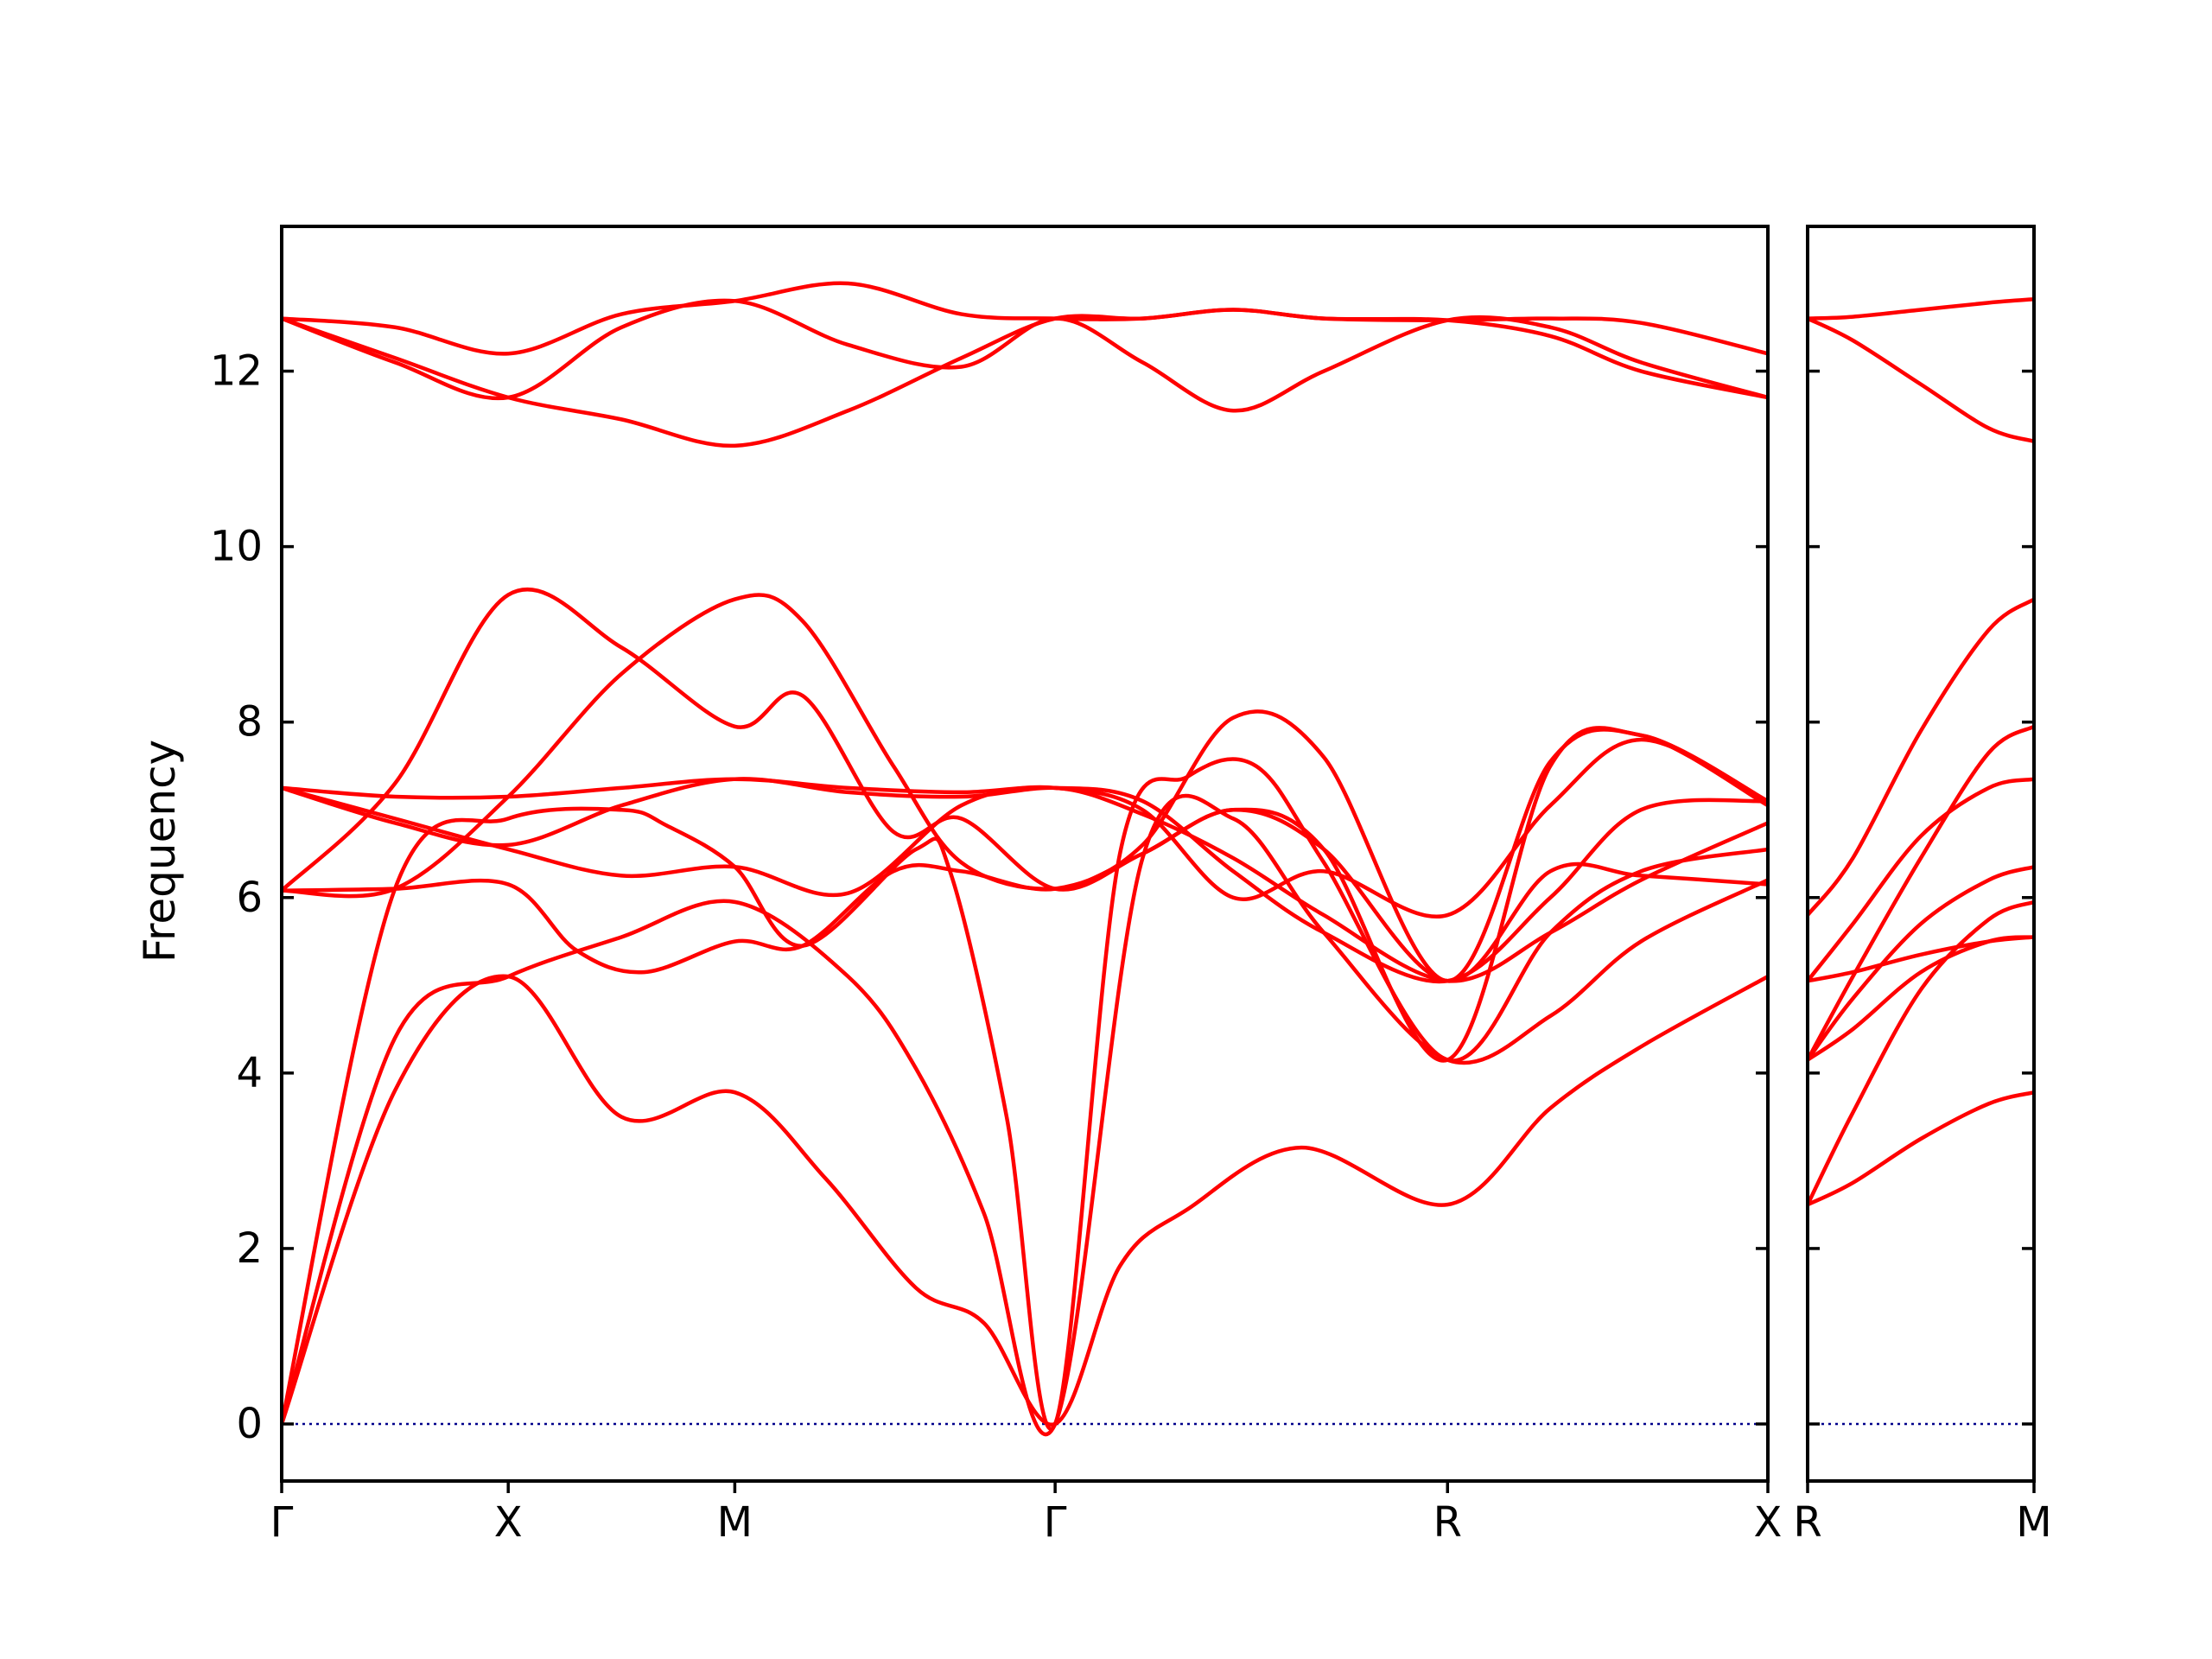  What do you see at coordinates (1921, 959) in the screenshot?
I see `band-6-line` at bounding box center [1921, 959].